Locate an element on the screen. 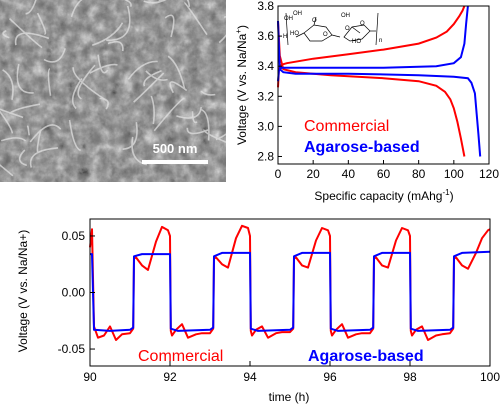  scale-bar is located at coordinates (175, 162).